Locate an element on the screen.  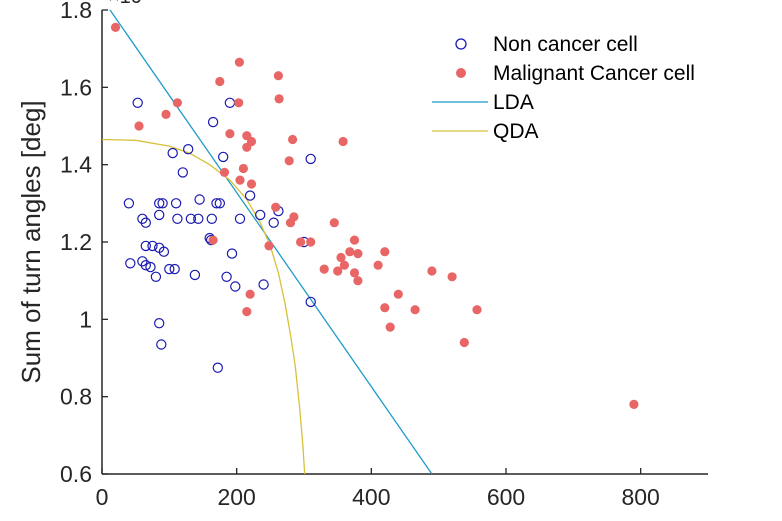
x-tick-label-4: 800 is located at coordinates (640, 497).